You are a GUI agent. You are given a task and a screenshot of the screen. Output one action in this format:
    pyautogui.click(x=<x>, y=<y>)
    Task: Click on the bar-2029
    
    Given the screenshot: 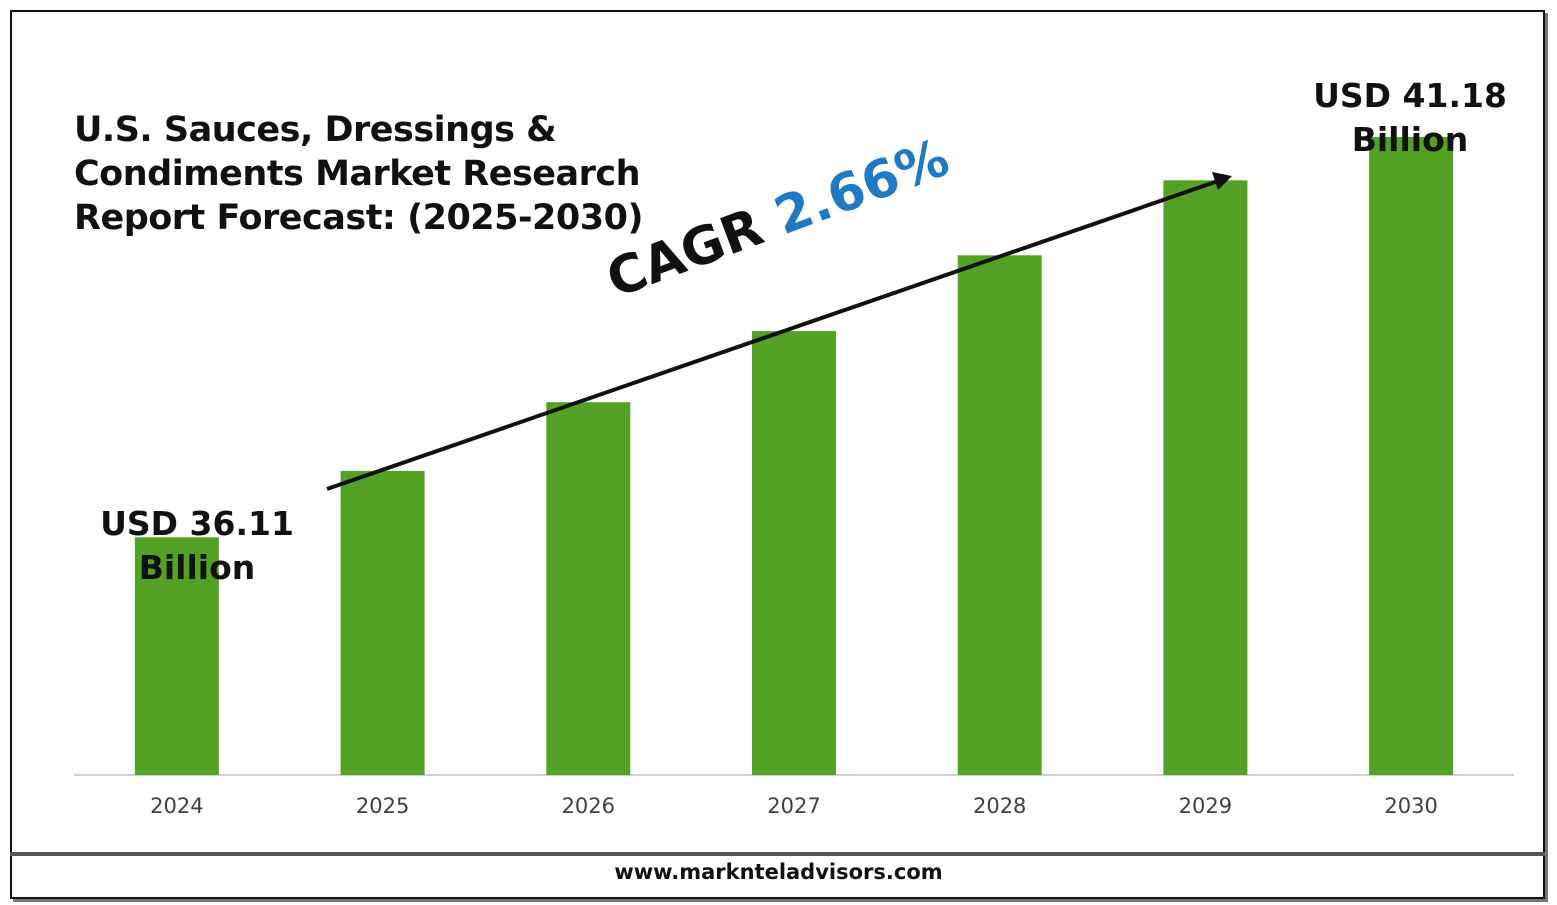 What is the action you would take?
    pyautogui.click(x=1205, y=478)
    